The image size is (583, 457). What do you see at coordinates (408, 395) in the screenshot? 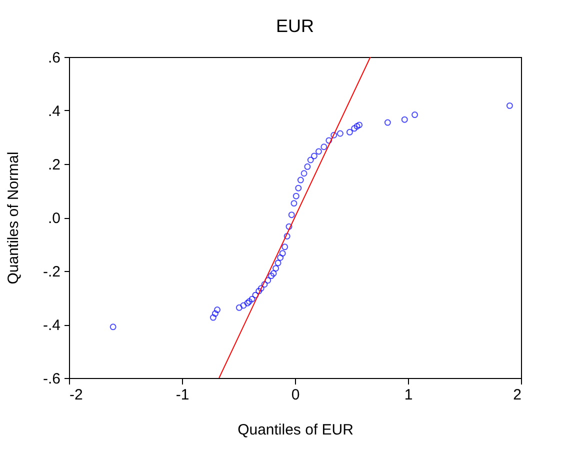
I see `x-tick-label: 1` at bounding box center [408, 395].